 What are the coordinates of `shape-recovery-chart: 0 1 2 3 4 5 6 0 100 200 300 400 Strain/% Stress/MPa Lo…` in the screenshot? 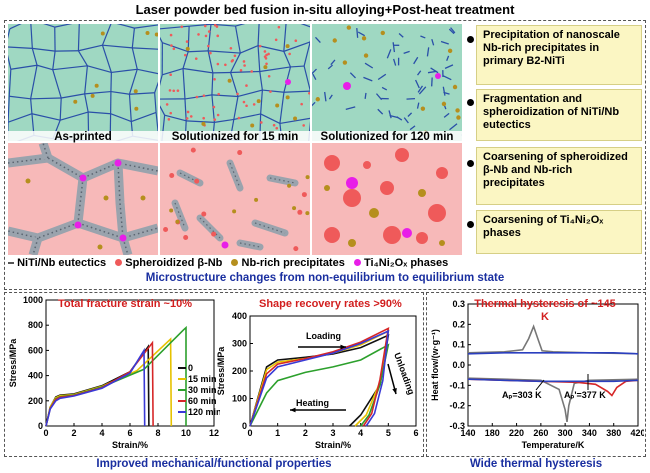 It's located at (317, 380).